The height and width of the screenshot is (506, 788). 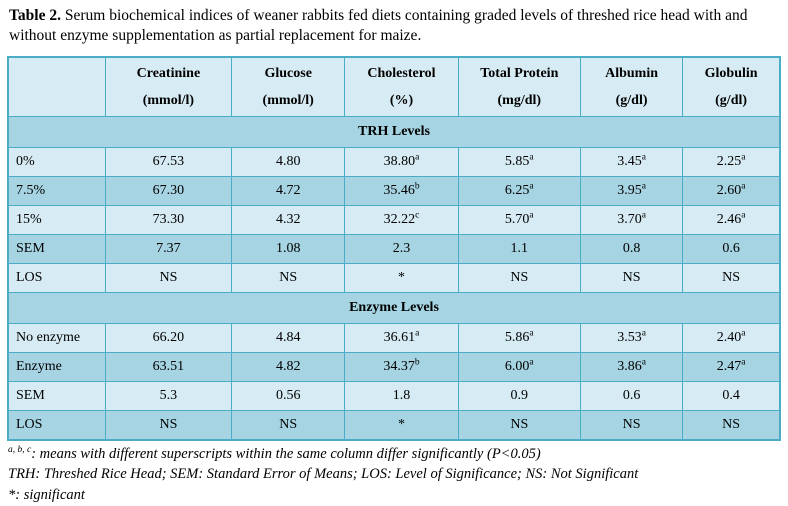 I want to click on table-row-15: 15% 73.30 4.32 32.22c 5.70a 3.70a 2.46a, so click(x=394, y=219).